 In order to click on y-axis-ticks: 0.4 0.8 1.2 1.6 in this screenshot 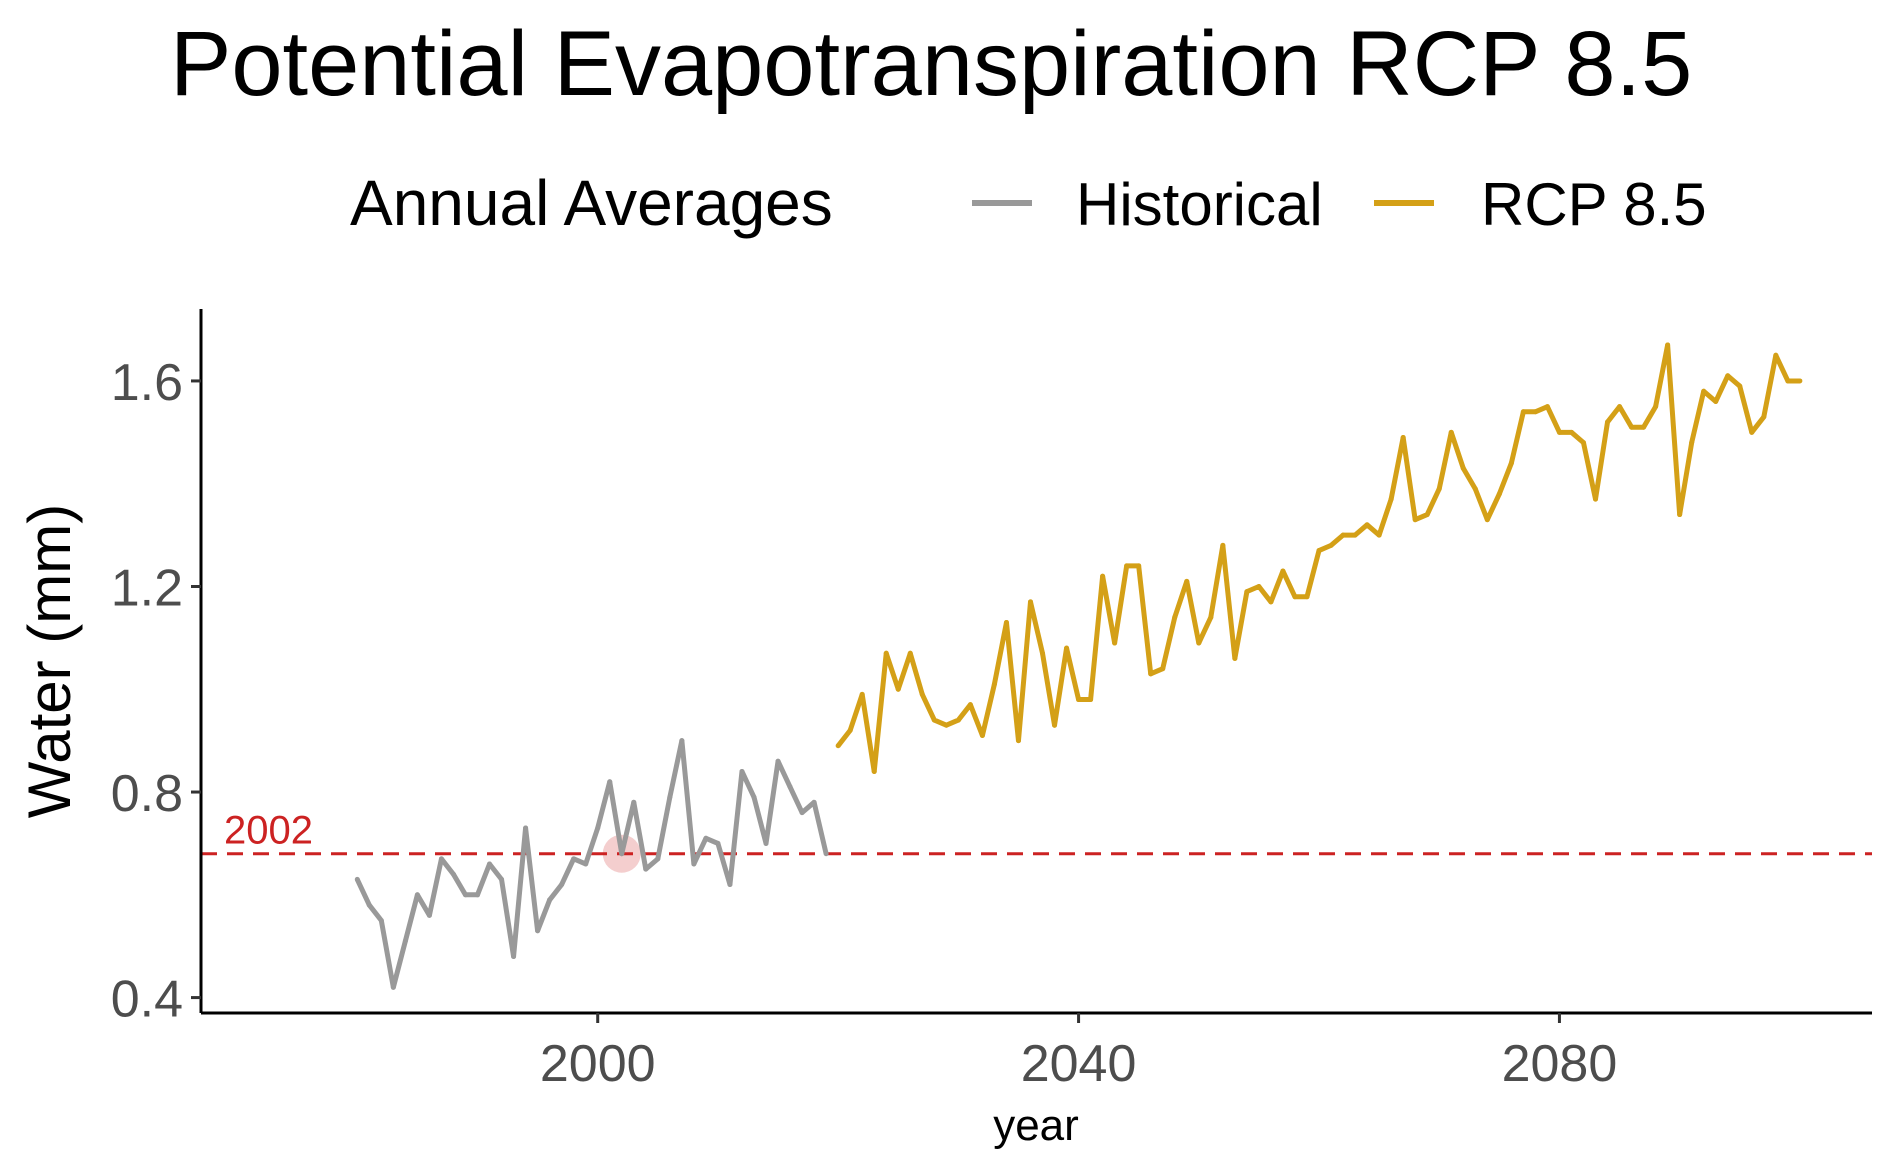, I will do `click(156, 691)`.